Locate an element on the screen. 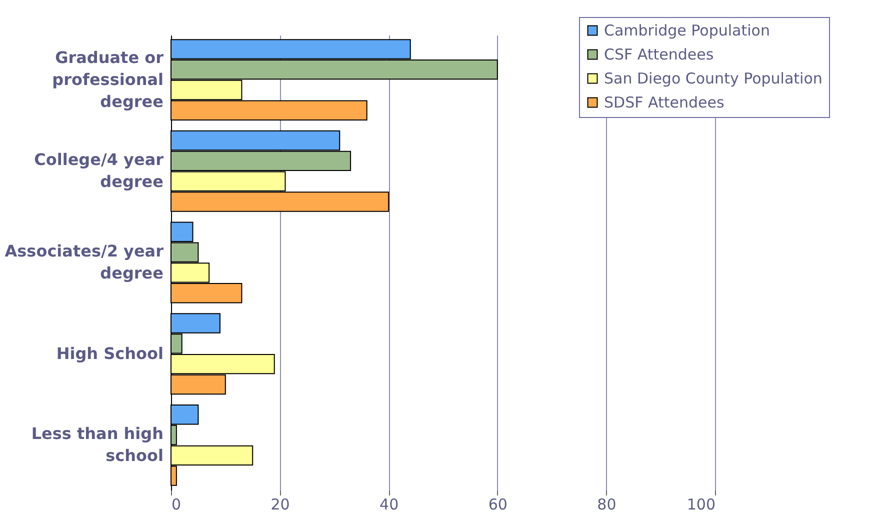 The height and width of the screenshot is (514, 891). x-tick-label: 60 is located at coordinates (498, 505).